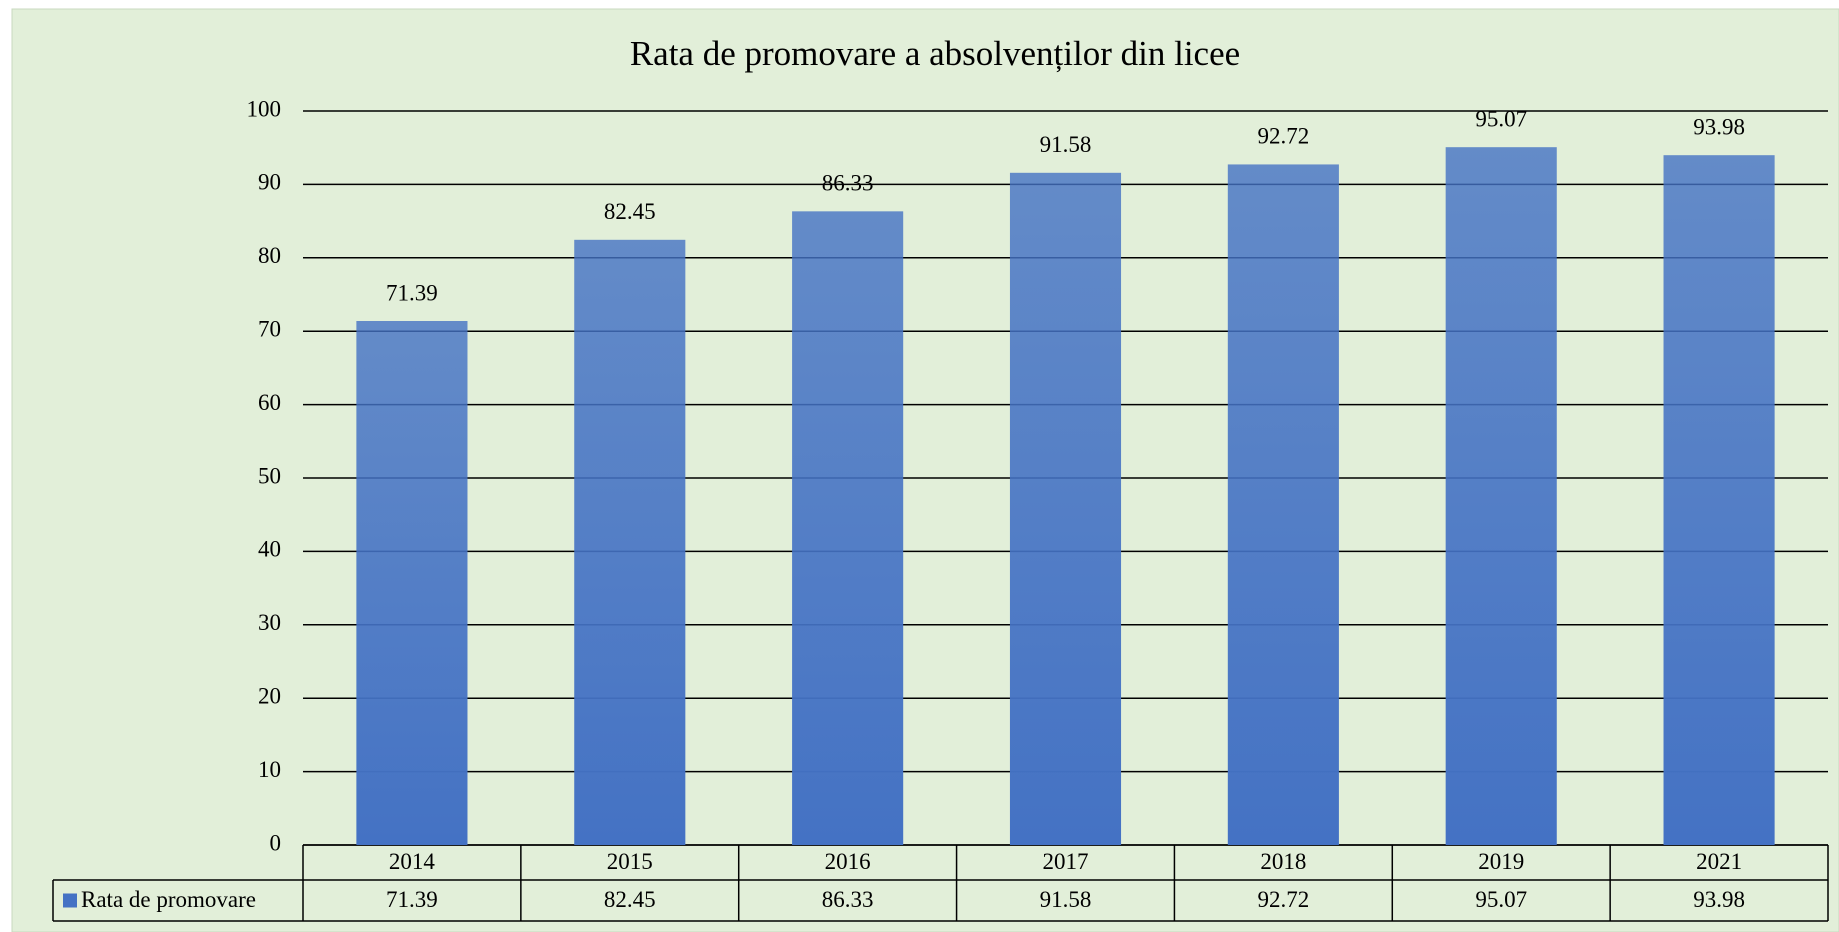 The width and height of the screenshot is (1839, 932). Describe the element at coordinates (412, 292) in the screenshot. I see `data-label: 71.39` at that location.